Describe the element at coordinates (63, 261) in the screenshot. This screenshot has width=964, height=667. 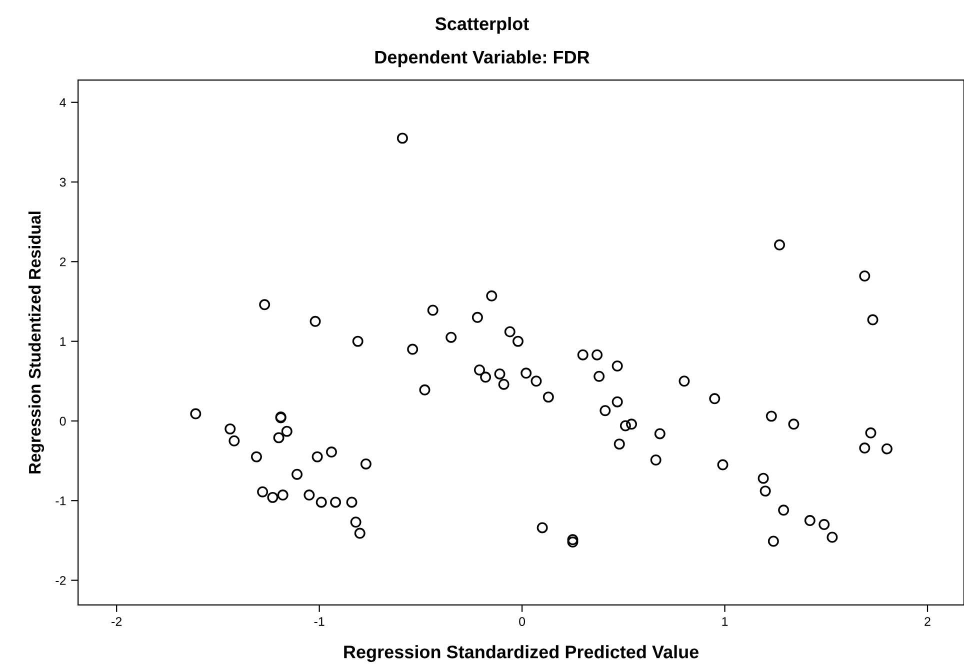
I see `y-tick-label: 2` at that location.